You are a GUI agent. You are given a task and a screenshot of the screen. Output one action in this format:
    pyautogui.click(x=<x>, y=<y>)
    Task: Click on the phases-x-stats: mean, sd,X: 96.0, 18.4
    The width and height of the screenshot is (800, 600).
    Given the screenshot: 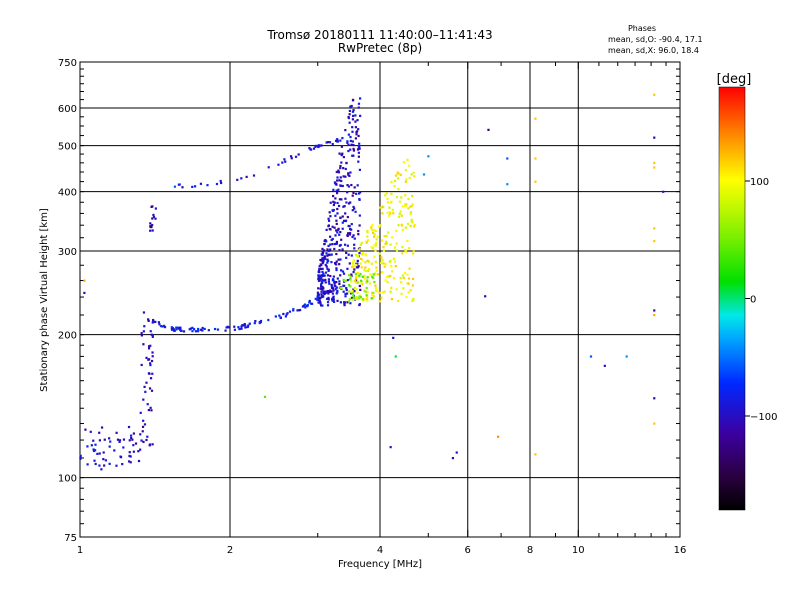 What is the action you would take?
    pyautogui.click(x=653, y=50)
    